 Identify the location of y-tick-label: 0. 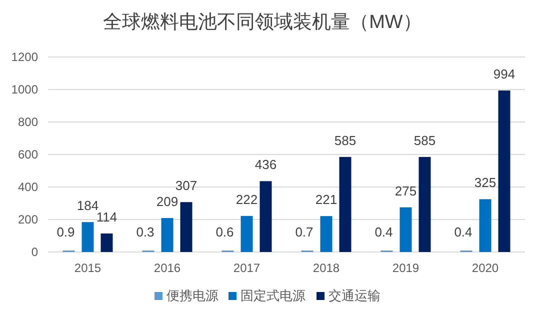
(34, 252).